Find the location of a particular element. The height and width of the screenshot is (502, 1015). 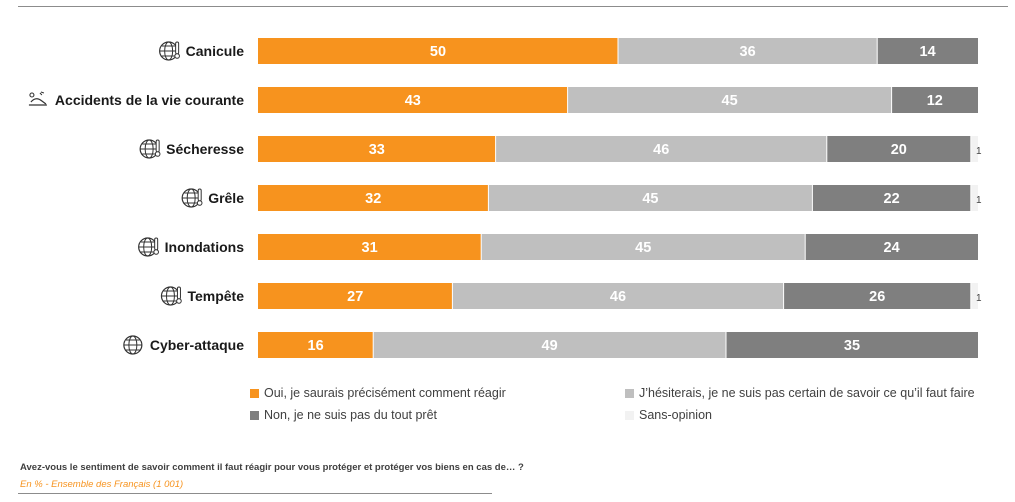

legend-item-non: Non, je ne suis pas du tout prêt is located at coordinates (343, 415).